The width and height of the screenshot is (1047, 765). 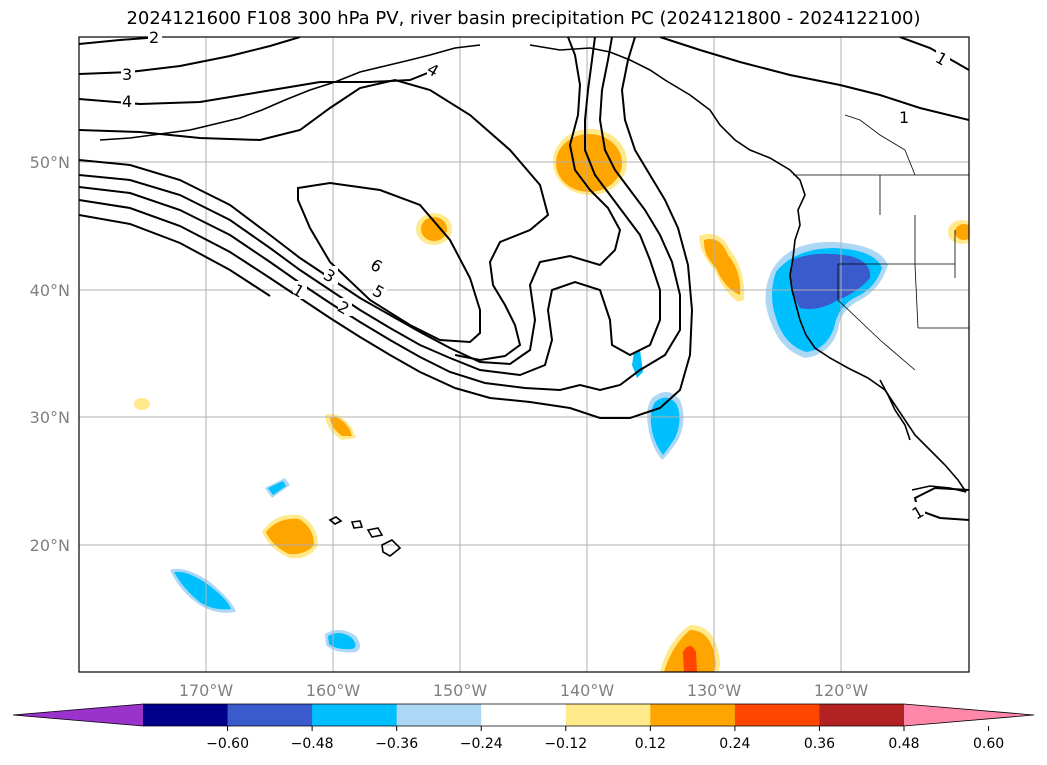 What do you see at coordinates (50, 162) in the screenshot?
I see `lat-label: 50°N` at bounding box center [50, 162].